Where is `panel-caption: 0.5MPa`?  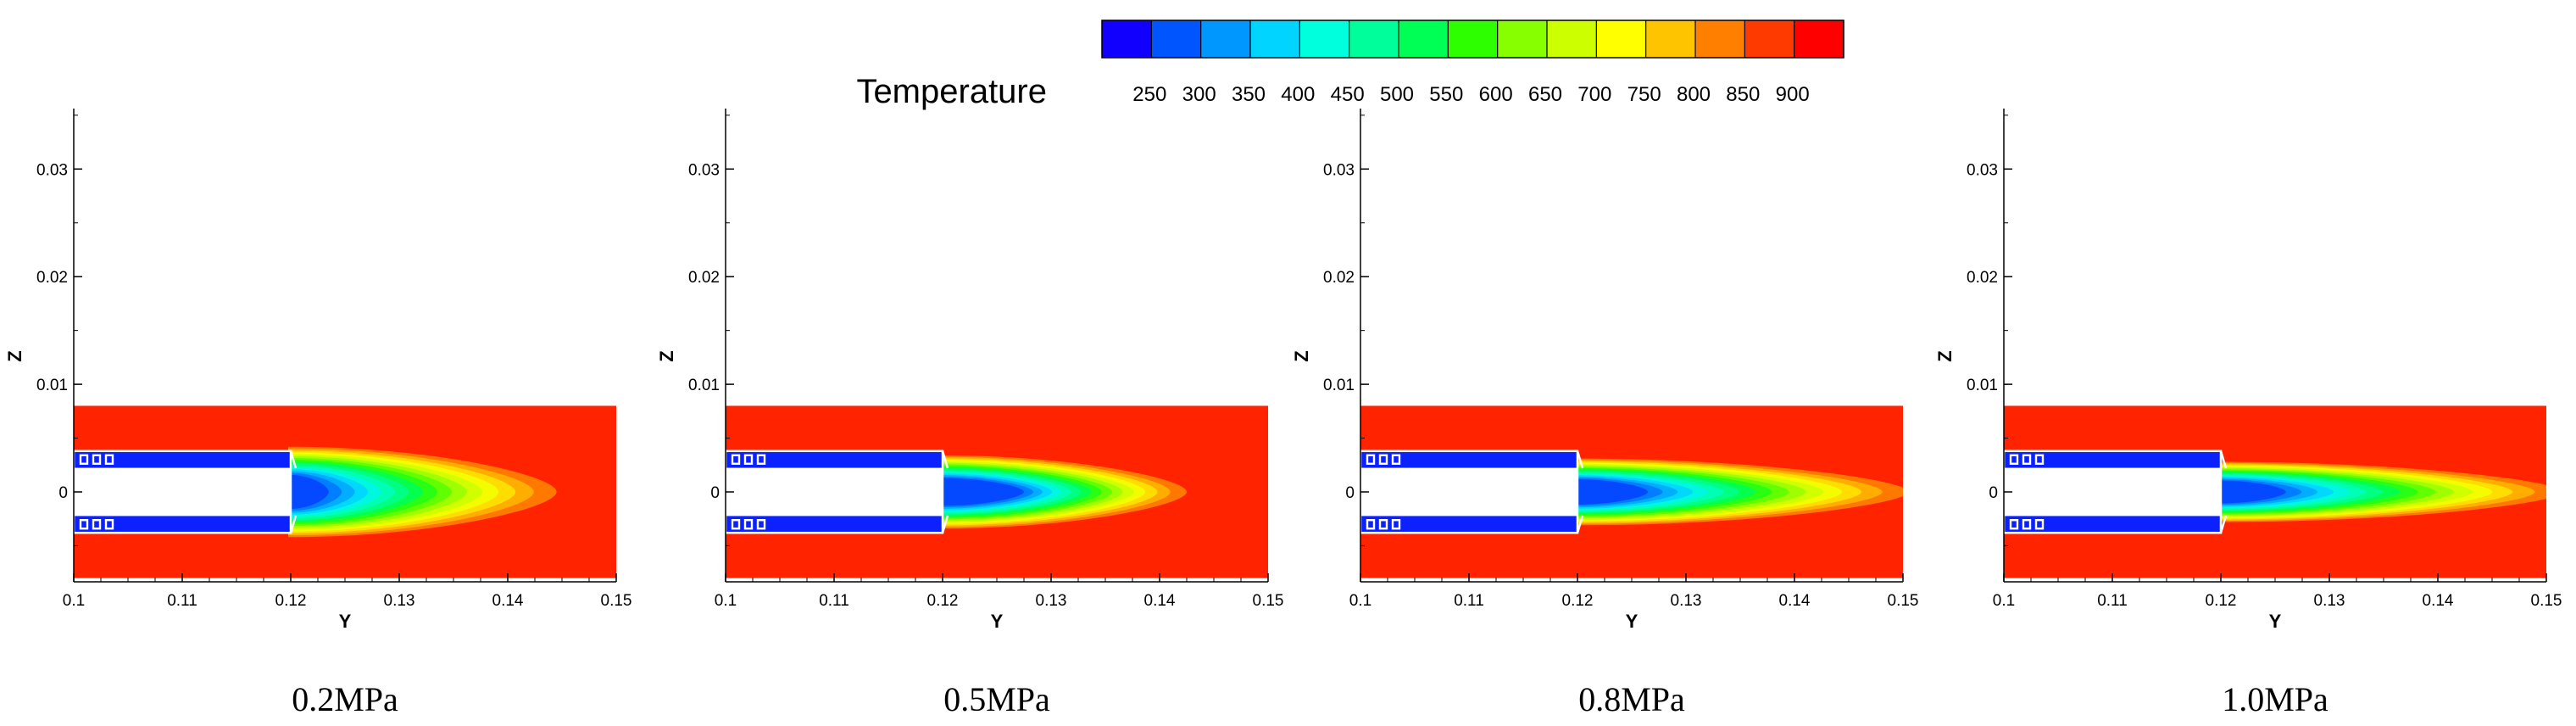
panel-caption: 0.5MPa is located at coordinates (996, 699).